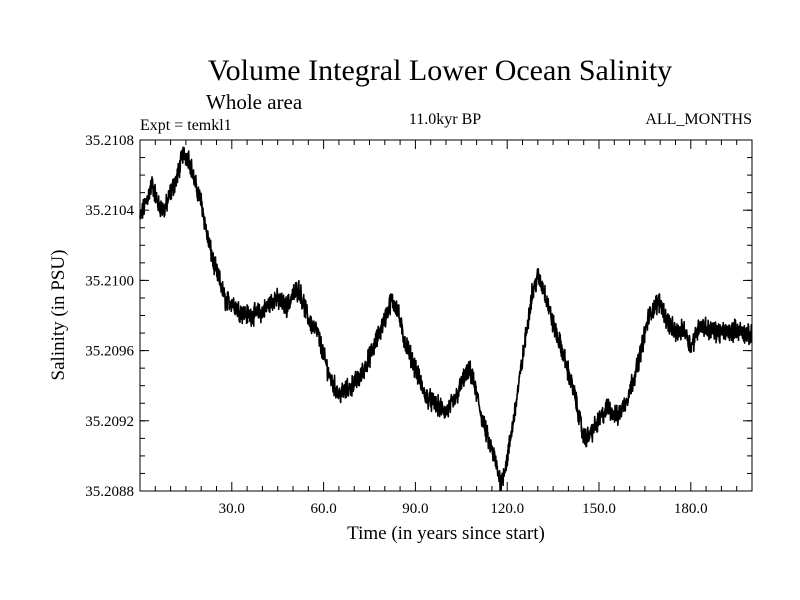 The height and width of the screenshot is (600, 800). I want to click on y-tick-label: 35.2104, so click(109, 211).